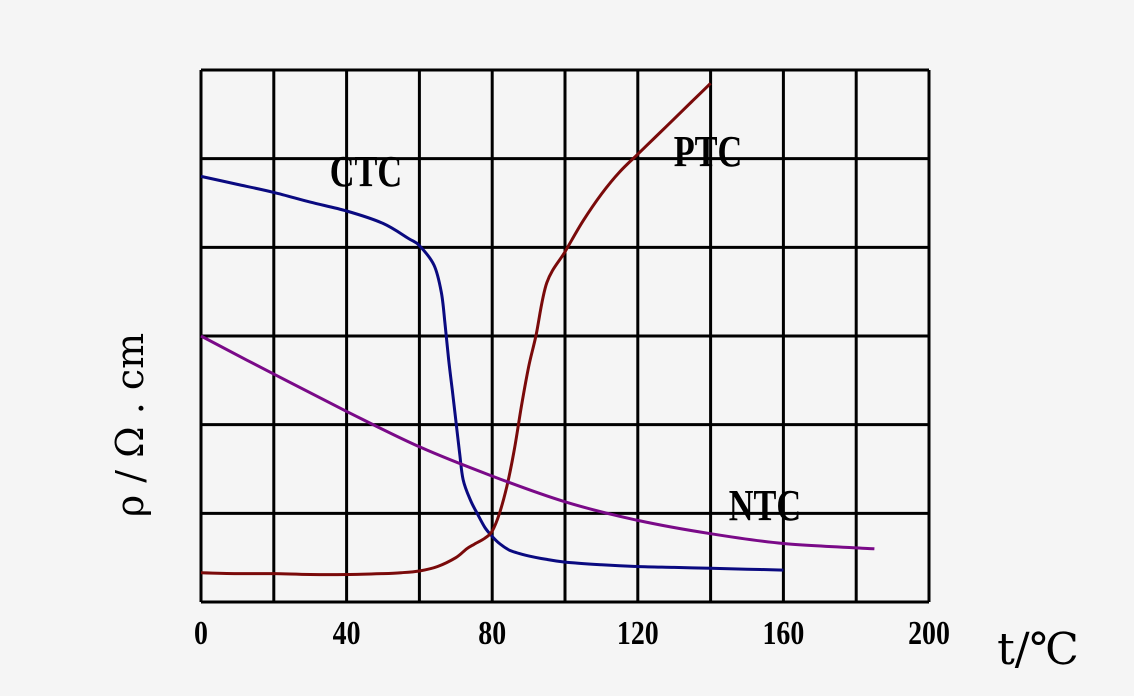 The width and height of the screenshot is (1134, 696). I want to click on series-label-ntc: NTC, so click(765, 505).